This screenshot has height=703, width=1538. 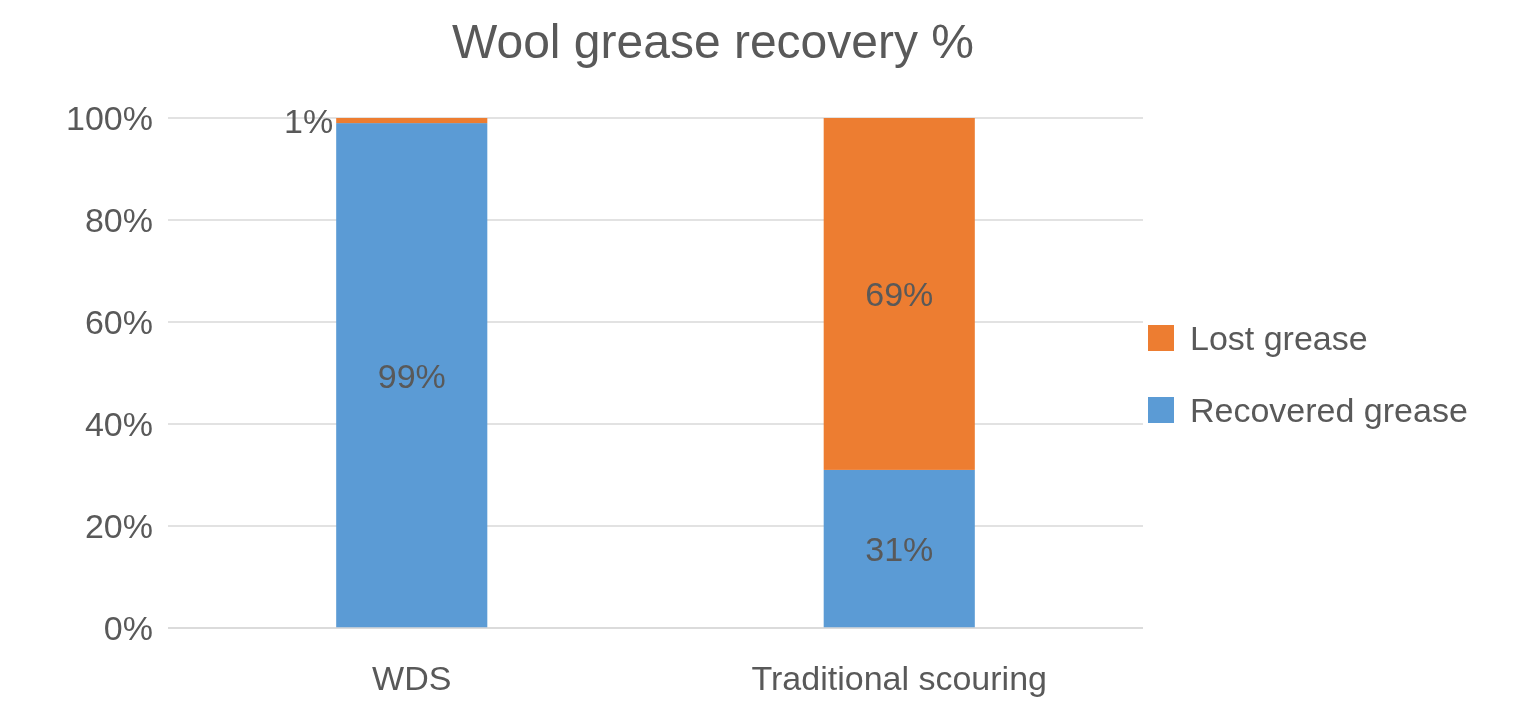 I want to click on y-tick-label: 80%, so click(x=118, y=220).